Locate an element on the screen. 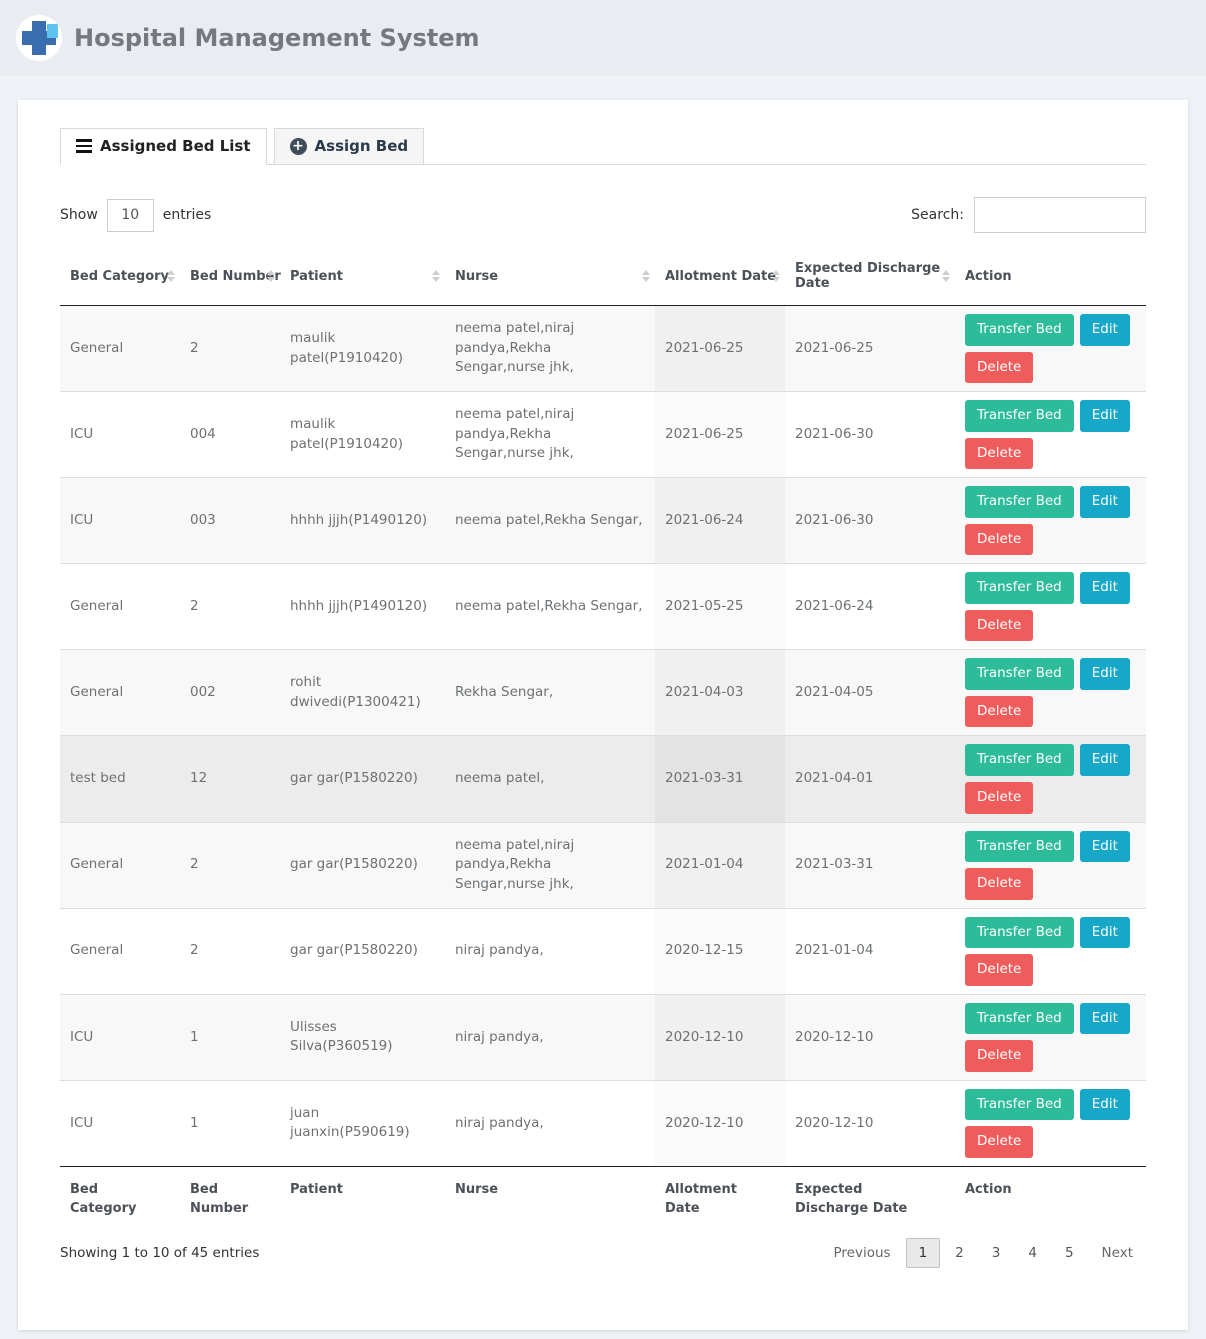 This screenshot has width=1206, height=1339. table-controls: Show 10 entries Search: is located at coordinates (603, 215).